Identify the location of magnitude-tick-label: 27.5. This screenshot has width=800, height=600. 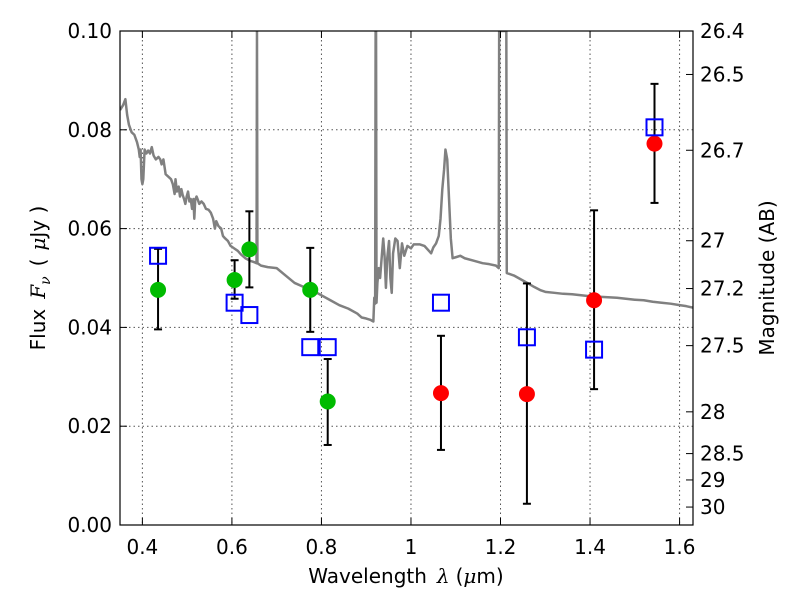
(722, 346).